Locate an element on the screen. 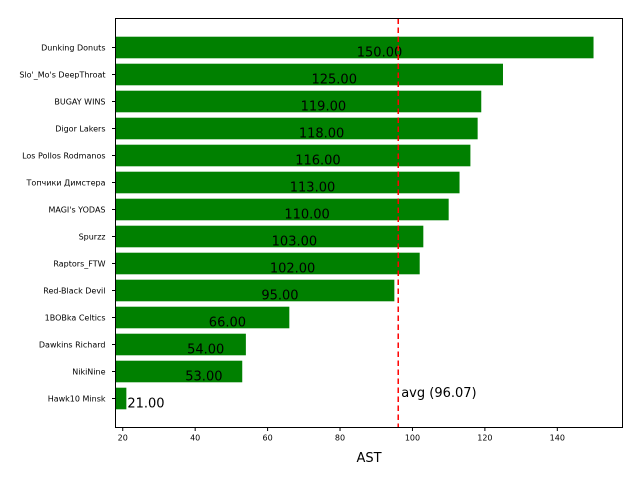  data-label: 95.00 is located at coordinates (279, 296).